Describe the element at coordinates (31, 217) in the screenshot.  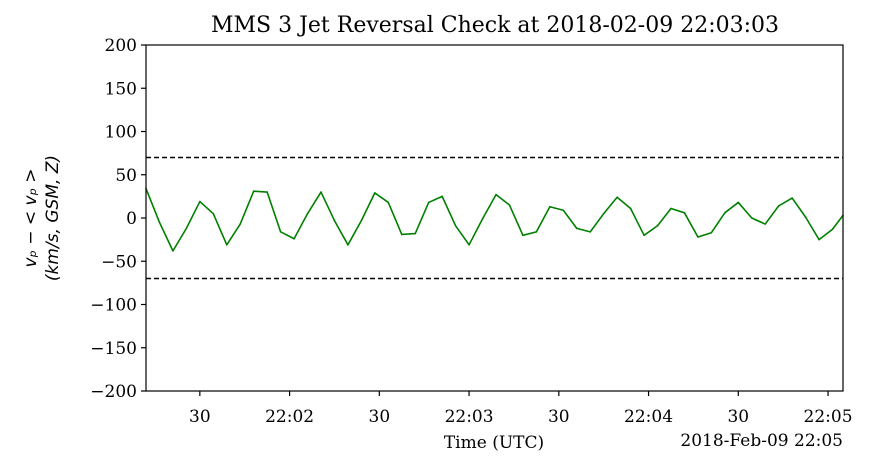
I see `y-axis-label-line1: vₚ − < vₚ >` at that location.